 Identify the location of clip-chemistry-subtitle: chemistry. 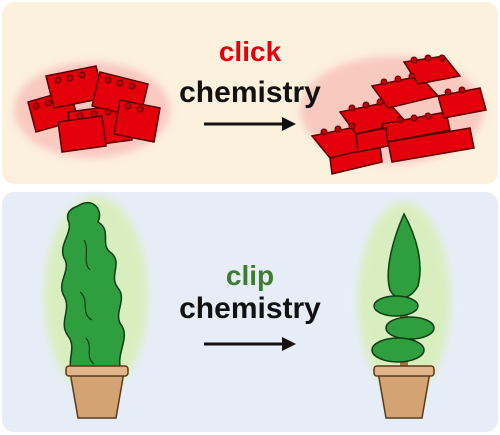
(250, 308).